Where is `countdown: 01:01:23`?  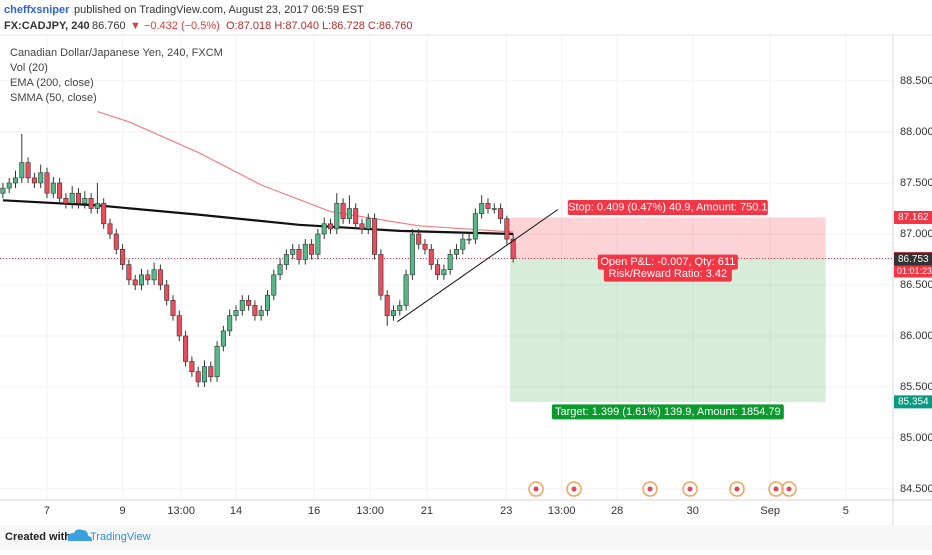
countdown: 01:01:23 is located at coordinates (914, 271).